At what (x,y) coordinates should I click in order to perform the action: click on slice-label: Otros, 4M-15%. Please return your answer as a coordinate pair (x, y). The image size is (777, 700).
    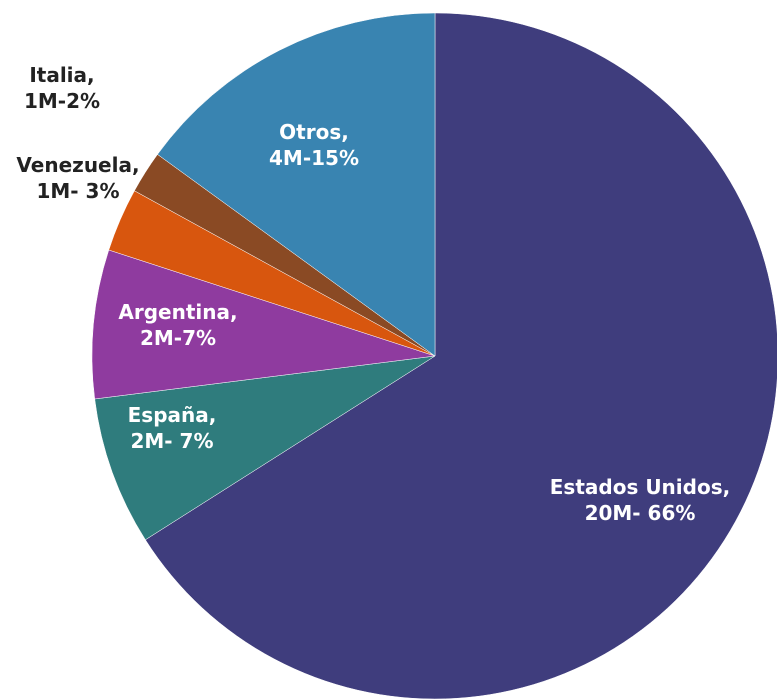
    Looking at the image, I should click on (314, 145).